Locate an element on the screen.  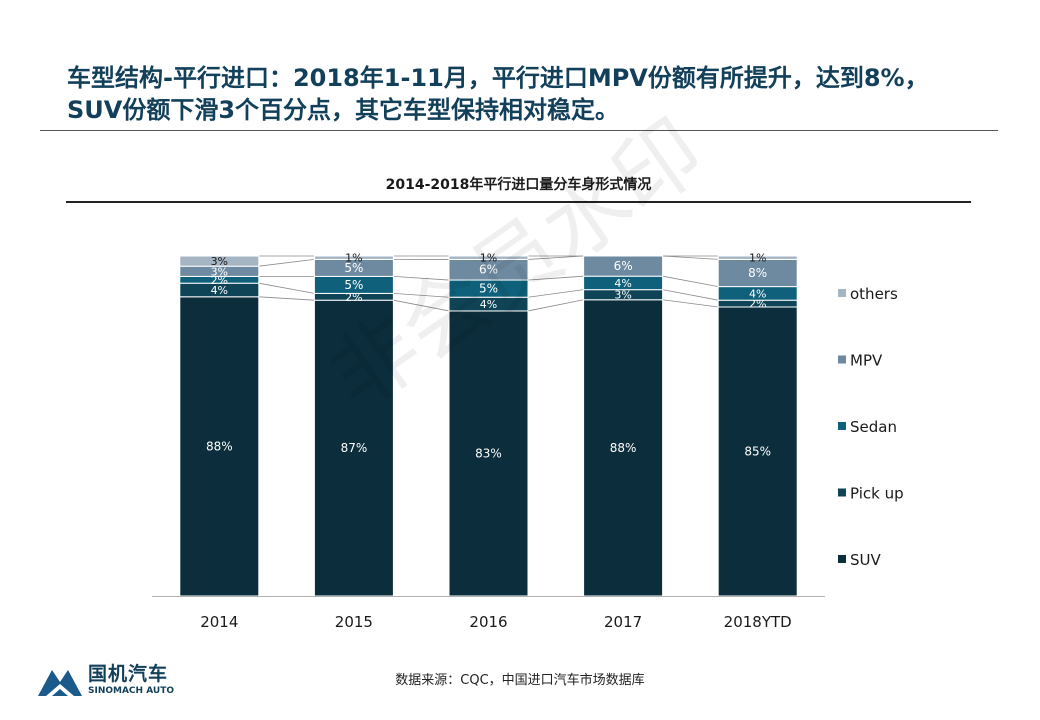
x-tick-label: 2018YTD is located at coordinates (758, 622).